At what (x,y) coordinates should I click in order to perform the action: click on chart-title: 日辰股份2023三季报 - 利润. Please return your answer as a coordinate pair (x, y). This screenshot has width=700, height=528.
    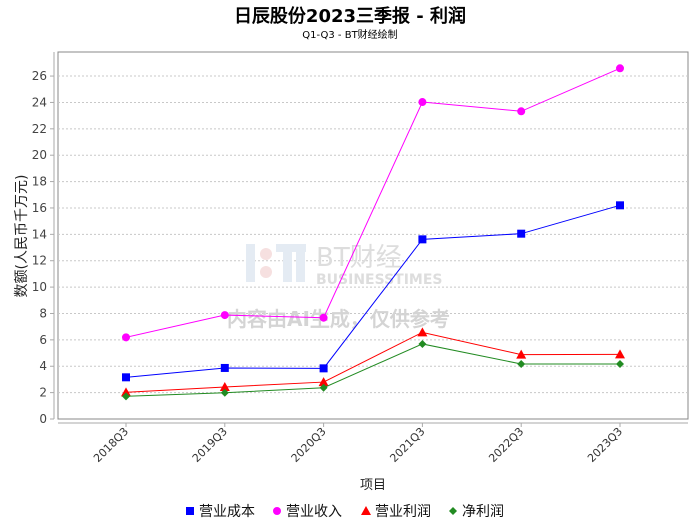
    Looking at the image, I should click on (350, 16).